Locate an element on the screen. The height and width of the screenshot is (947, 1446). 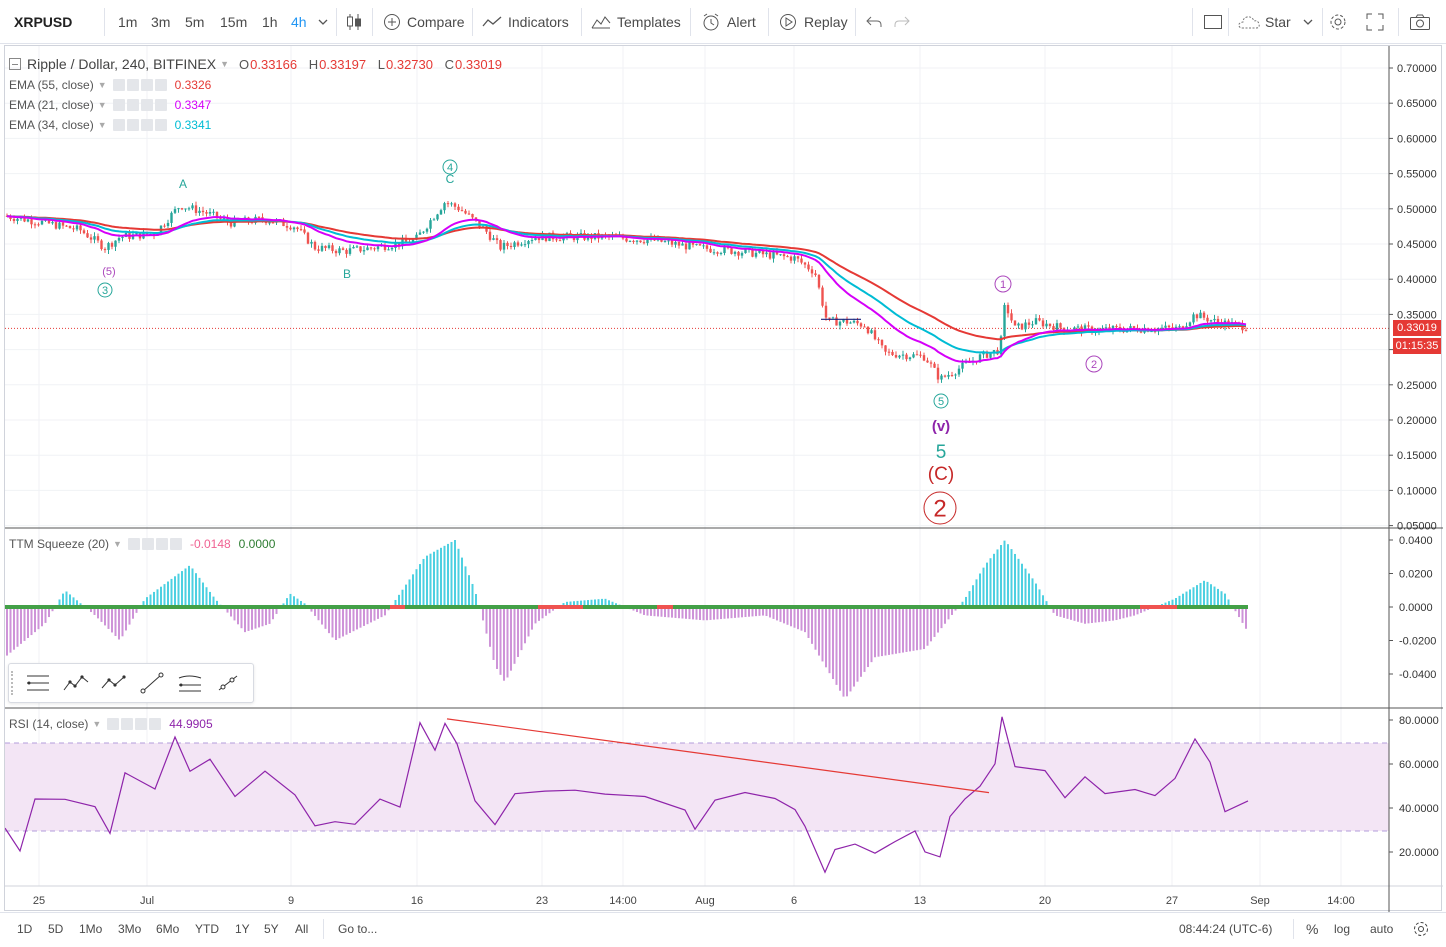
indicators-button: Indicators is located at coordinates (525, 22).